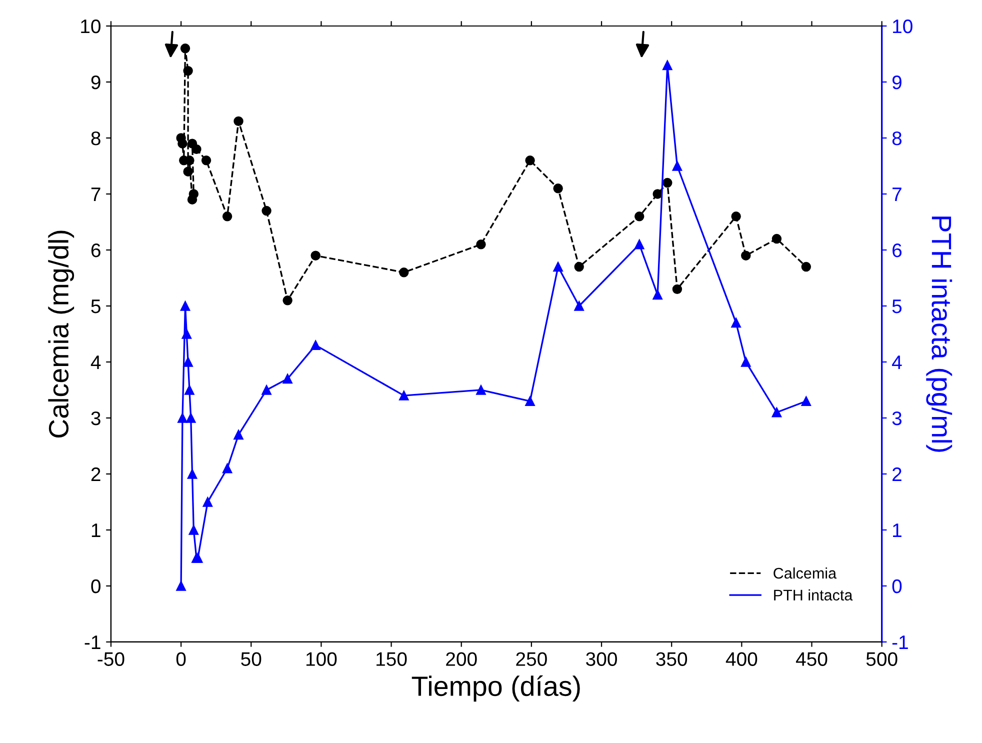  Describe the element at coordinates (90, 26) in the screenshot. I see `y-tick-label: 10` at that location.